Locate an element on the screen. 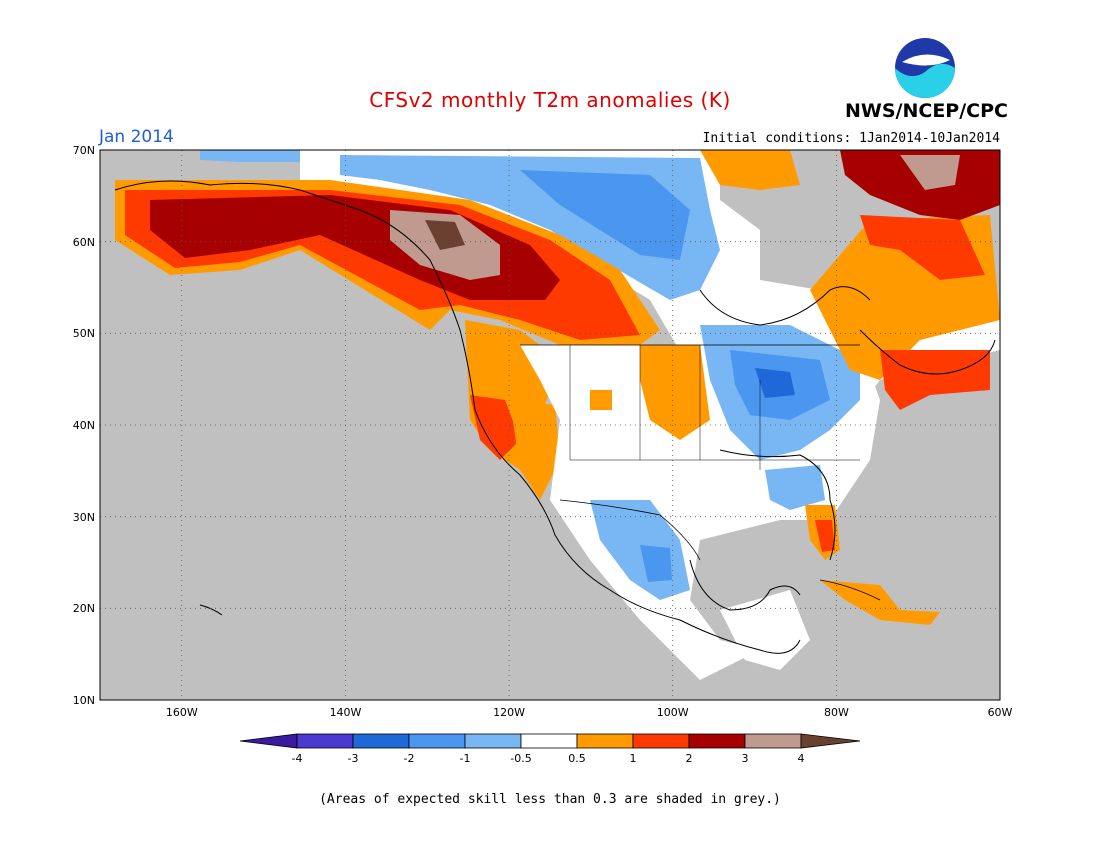 Image resolution: width=1100 pixels, height=850 pixels. lon-tick-160w: 160W is located at coordinates (182, 712).